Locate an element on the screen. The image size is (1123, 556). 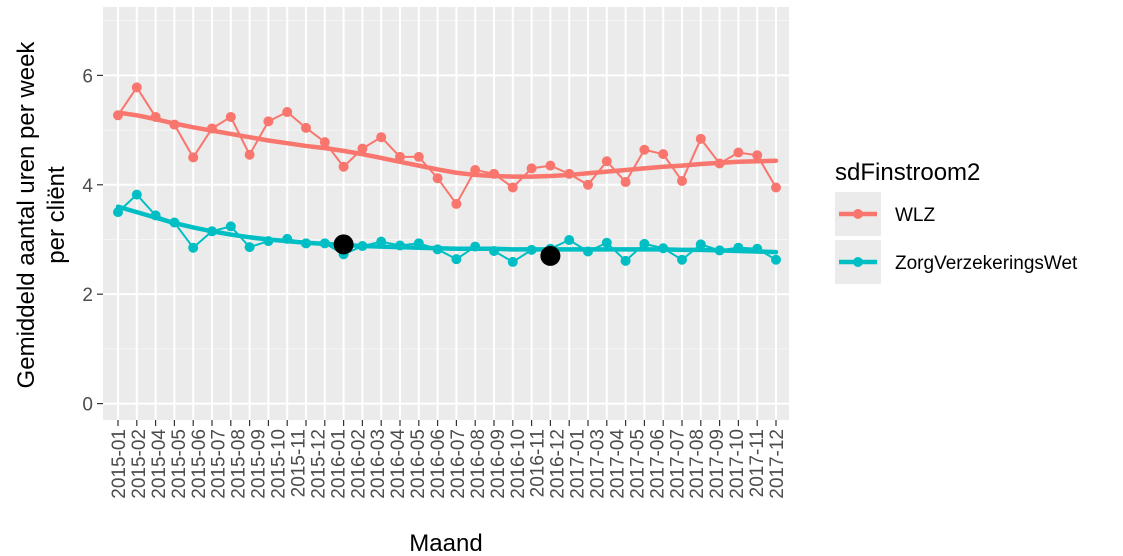
x-tick-label: 2015-12 is located at coordinates (318, 464).